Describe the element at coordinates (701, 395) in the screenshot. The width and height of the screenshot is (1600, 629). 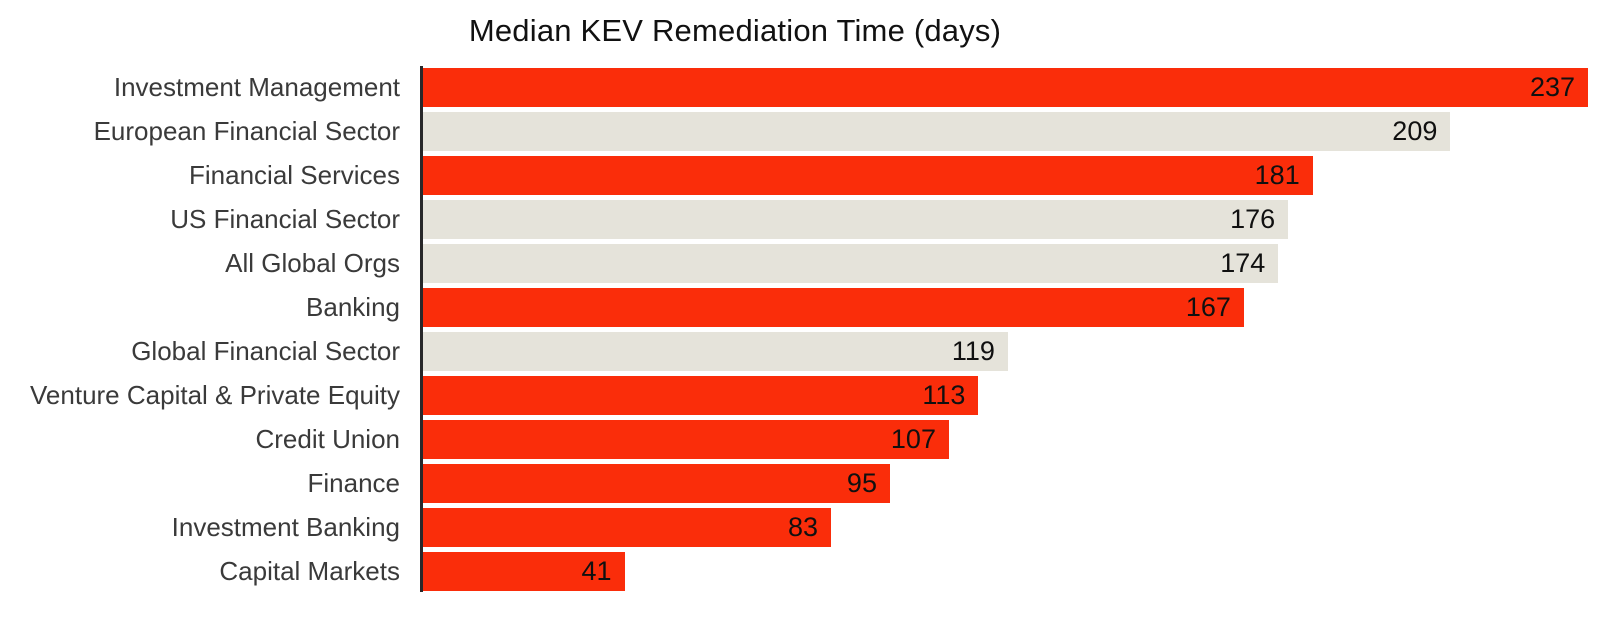
I see `bar: 113` at that location.